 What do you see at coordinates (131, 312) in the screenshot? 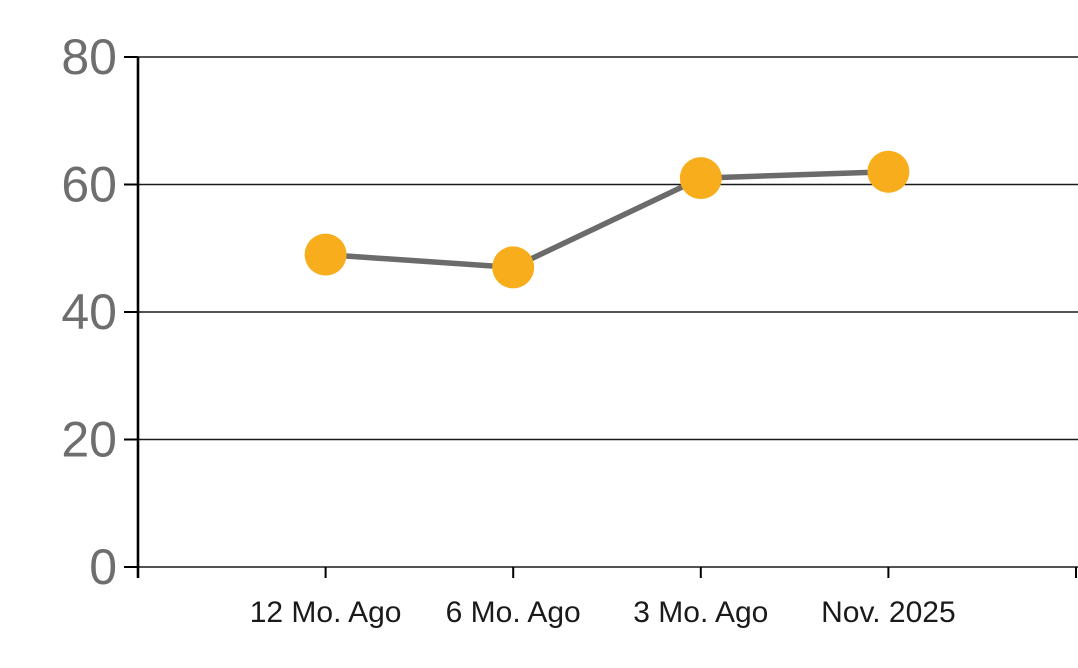
I see `y-axis-ticks` at bounding box center [131, 312].